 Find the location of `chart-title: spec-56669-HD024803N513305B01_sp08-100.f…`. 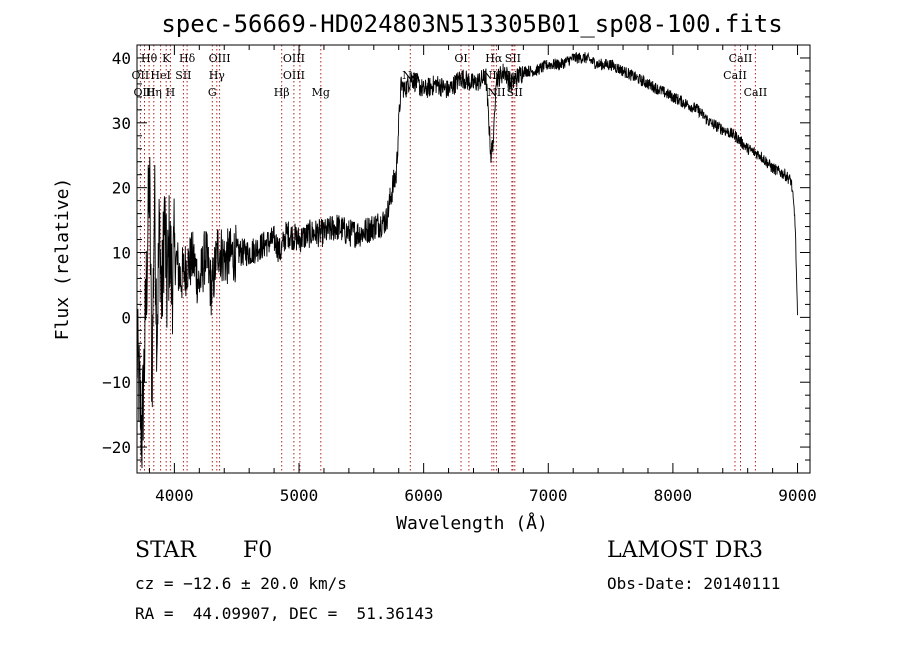

chart-title: spec-56669-HD024803N513305B01_sp08-100.f… is located at coordinates (471, 24).